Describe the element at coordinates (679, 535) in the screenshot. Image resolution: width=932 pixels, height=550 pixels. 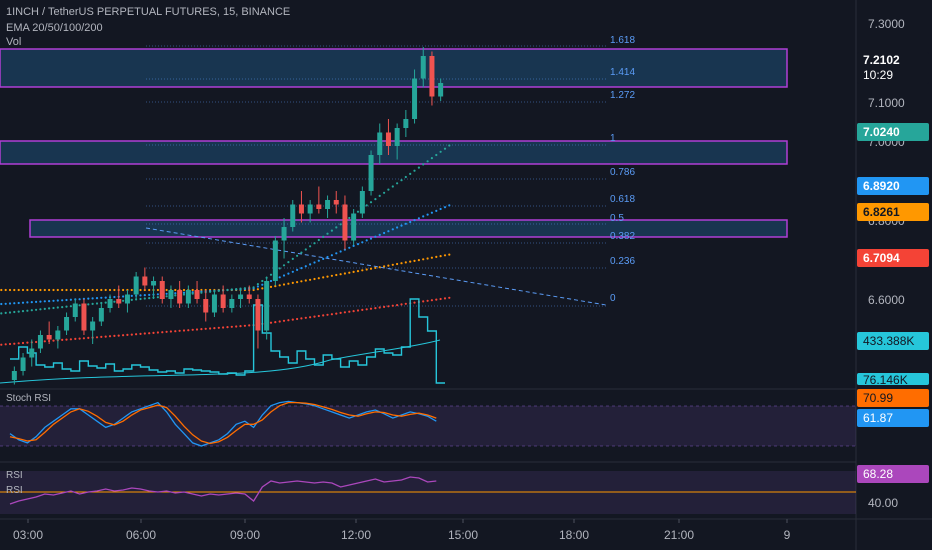
I see `time-axis-label: 21:00` at that location.